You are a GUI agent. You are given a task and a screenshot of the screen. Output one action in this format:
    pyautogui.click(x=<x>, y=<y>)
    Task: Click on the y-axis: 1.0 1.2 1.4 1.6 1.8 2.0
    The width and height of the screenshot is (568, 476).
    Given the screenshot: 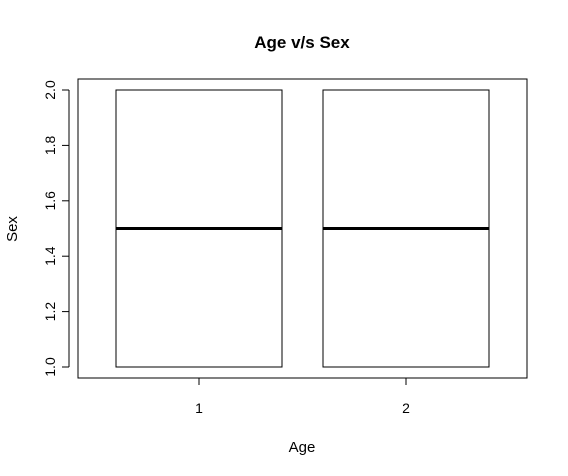 What is the action you would take?
    pyautogui.click(x=56, y=228)
    